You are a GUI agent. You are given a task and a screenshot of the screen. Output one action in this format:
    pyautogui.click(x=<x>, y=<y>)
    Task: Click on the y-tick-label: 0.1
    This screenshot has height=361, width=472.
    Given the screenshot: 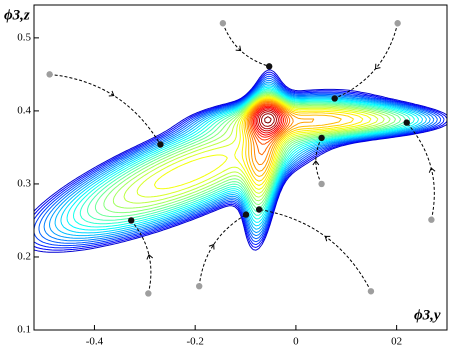 What is the action you would take?
    pyautogui.click(x=24, y=330)
    